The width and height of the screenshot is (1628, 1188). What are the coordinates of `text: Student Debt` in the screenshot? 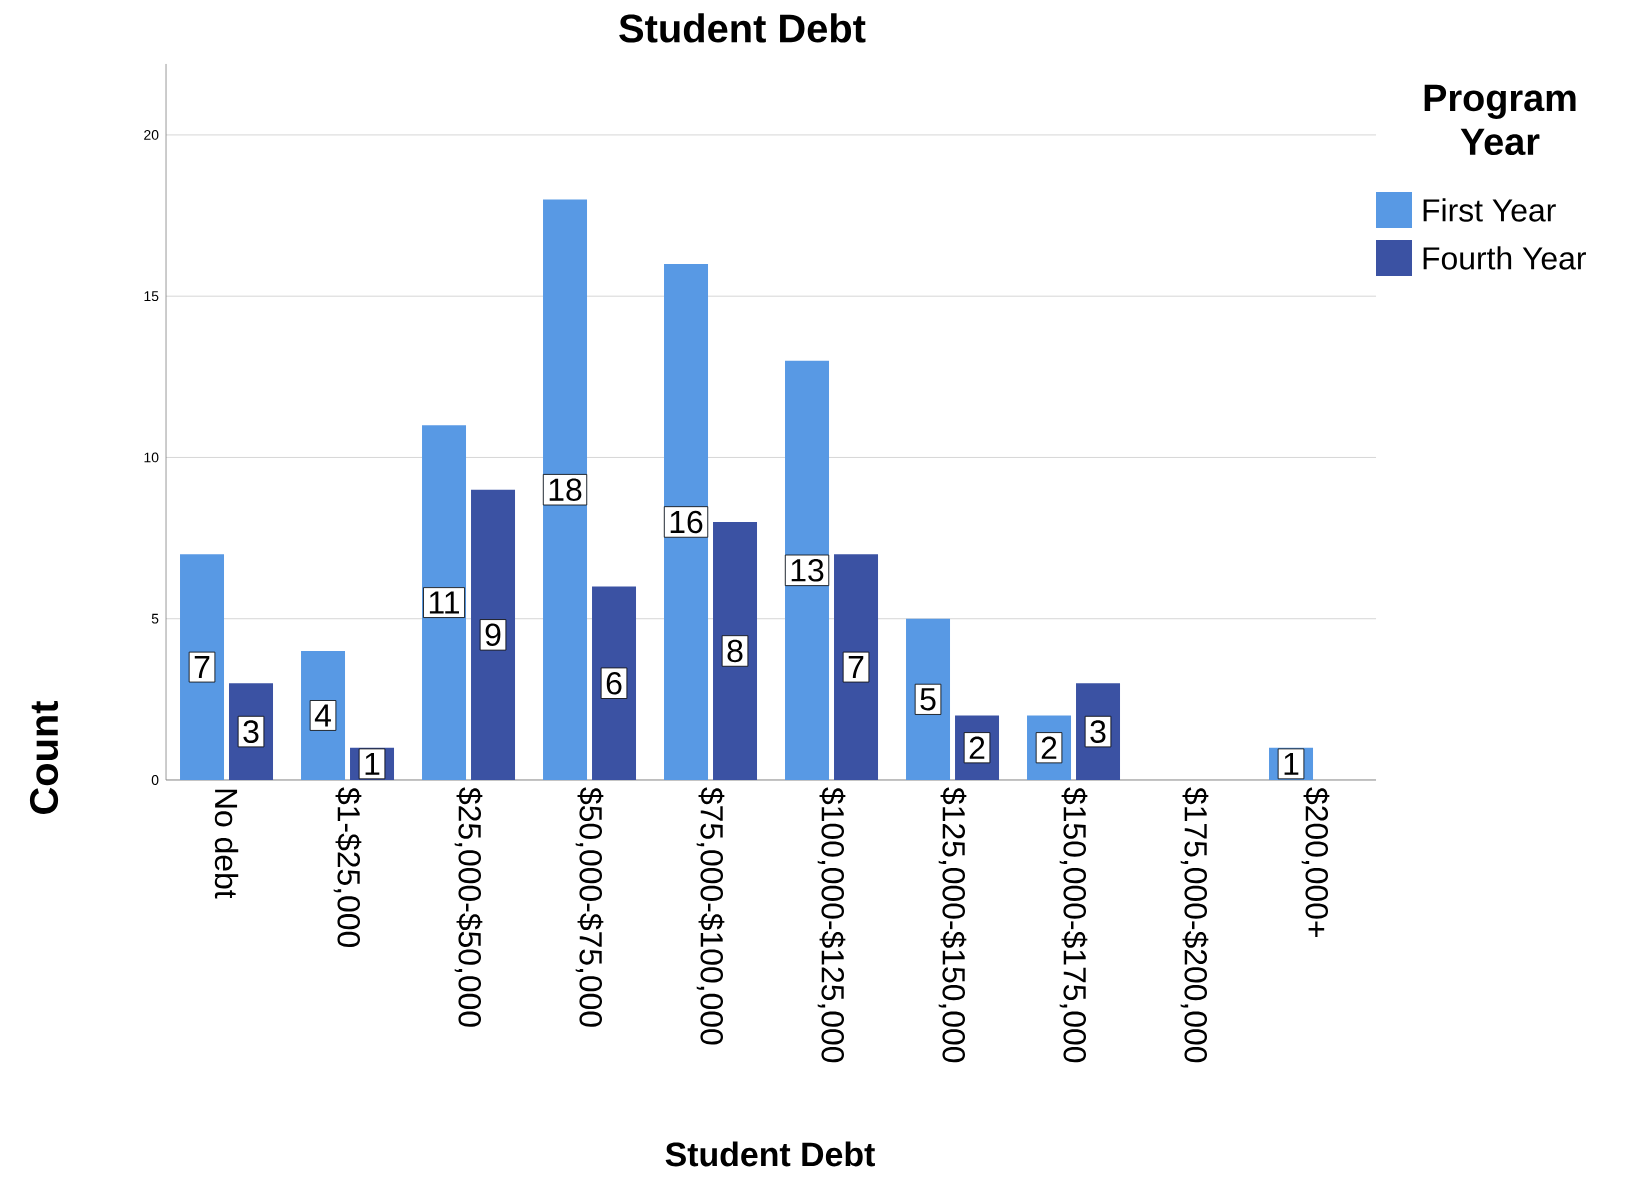 It's located at (770, 1154).